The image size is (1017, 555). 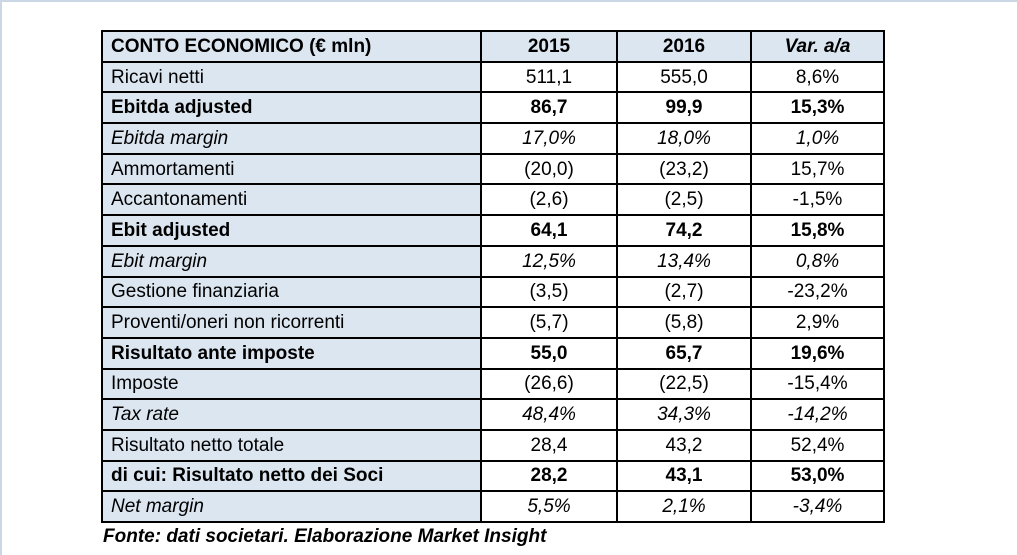 What do you see at coordinates (291, 476) in the screenshot?
I see `row-label: di cui: Risultato netto dei Soci` at bounding box center [291, 476].